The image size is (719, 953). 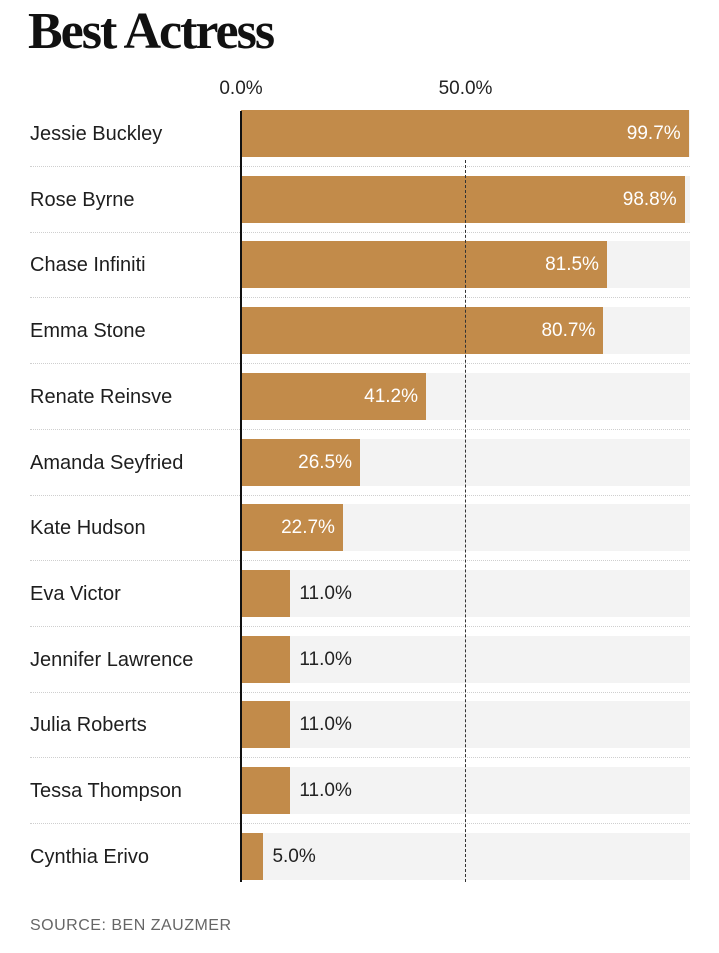 I want to click on bar-row: Rose Byrne 98.8%, so click(x=359, y=200).